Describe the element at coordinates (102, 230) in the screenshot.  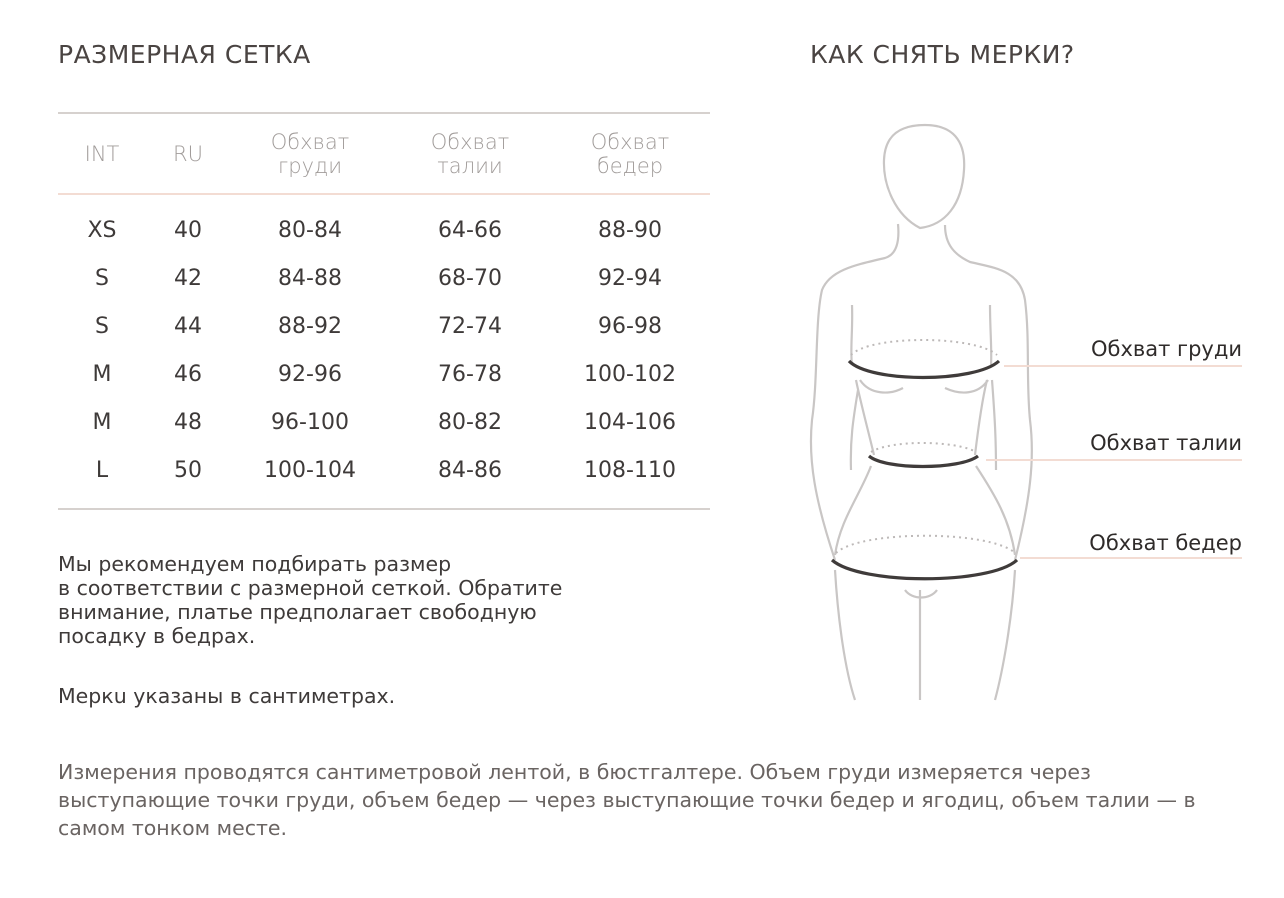
I see `cell-int: XS` at that location.